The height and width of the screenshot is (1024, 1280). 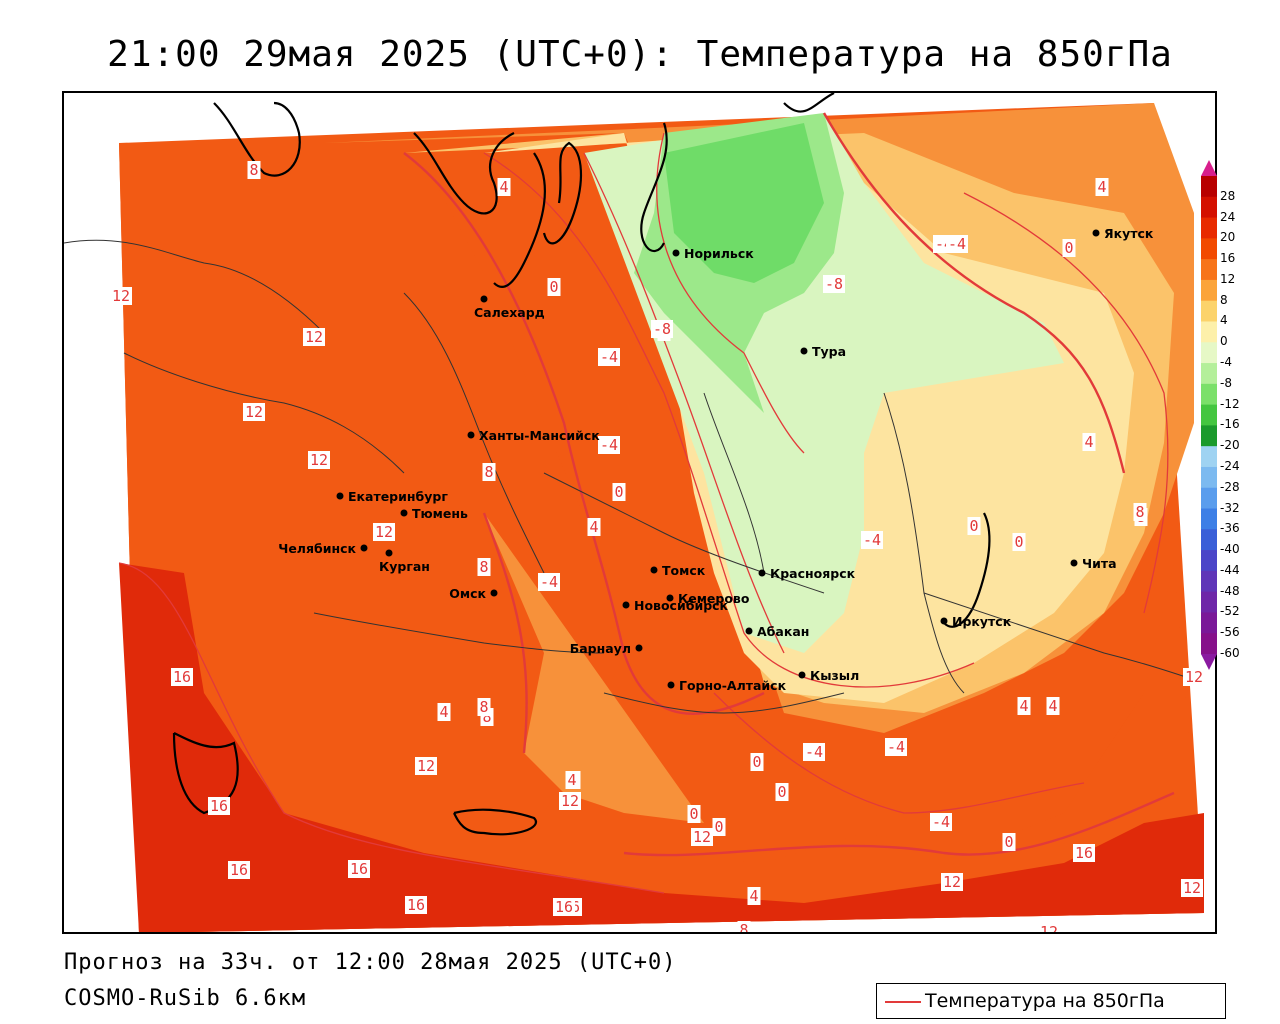 What do you see at coordinates (1209, 168) in the screenshot?
I see `scale-top-arrow` at bounding box center [1209, 168].